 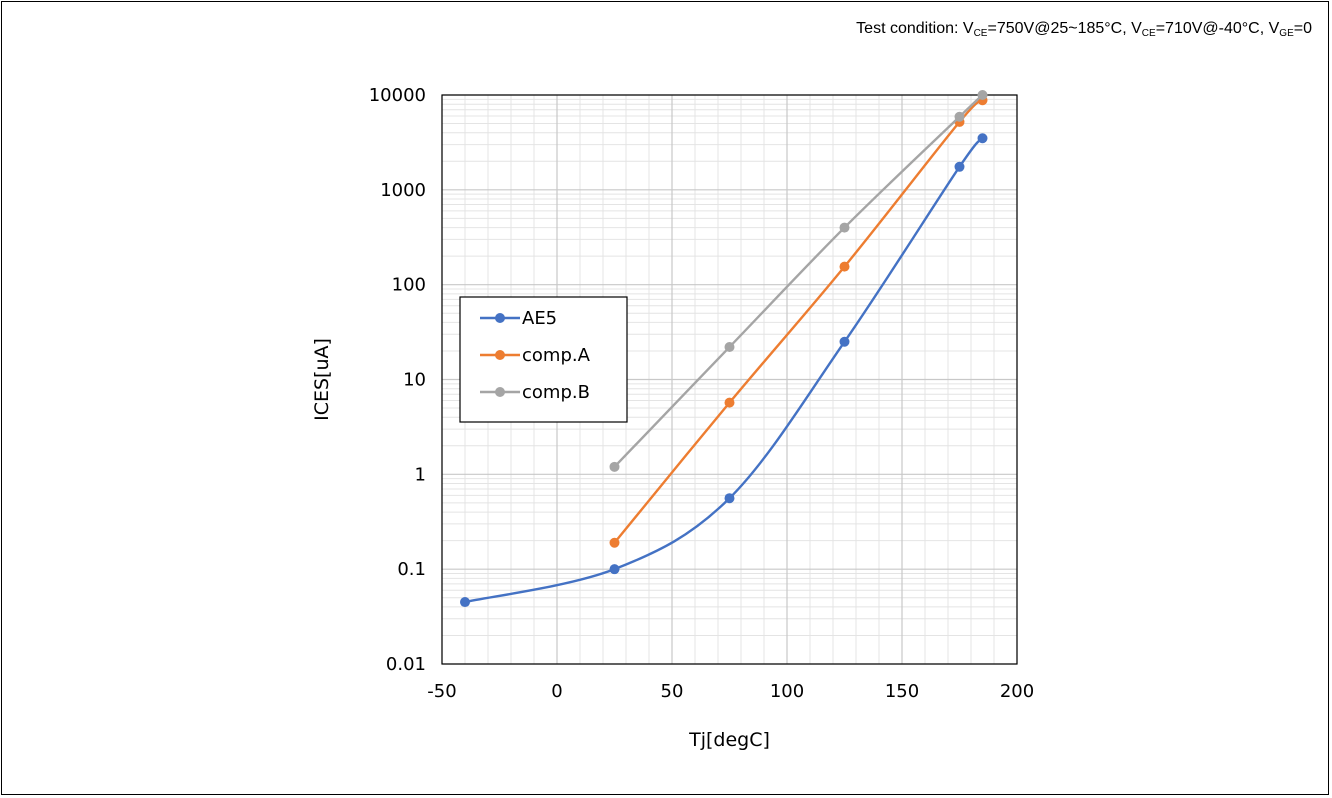 What do you see at coordinates (420, 474) in the screenshot?
I see `y-tick-label: 1` at bounding box center [420, 474].